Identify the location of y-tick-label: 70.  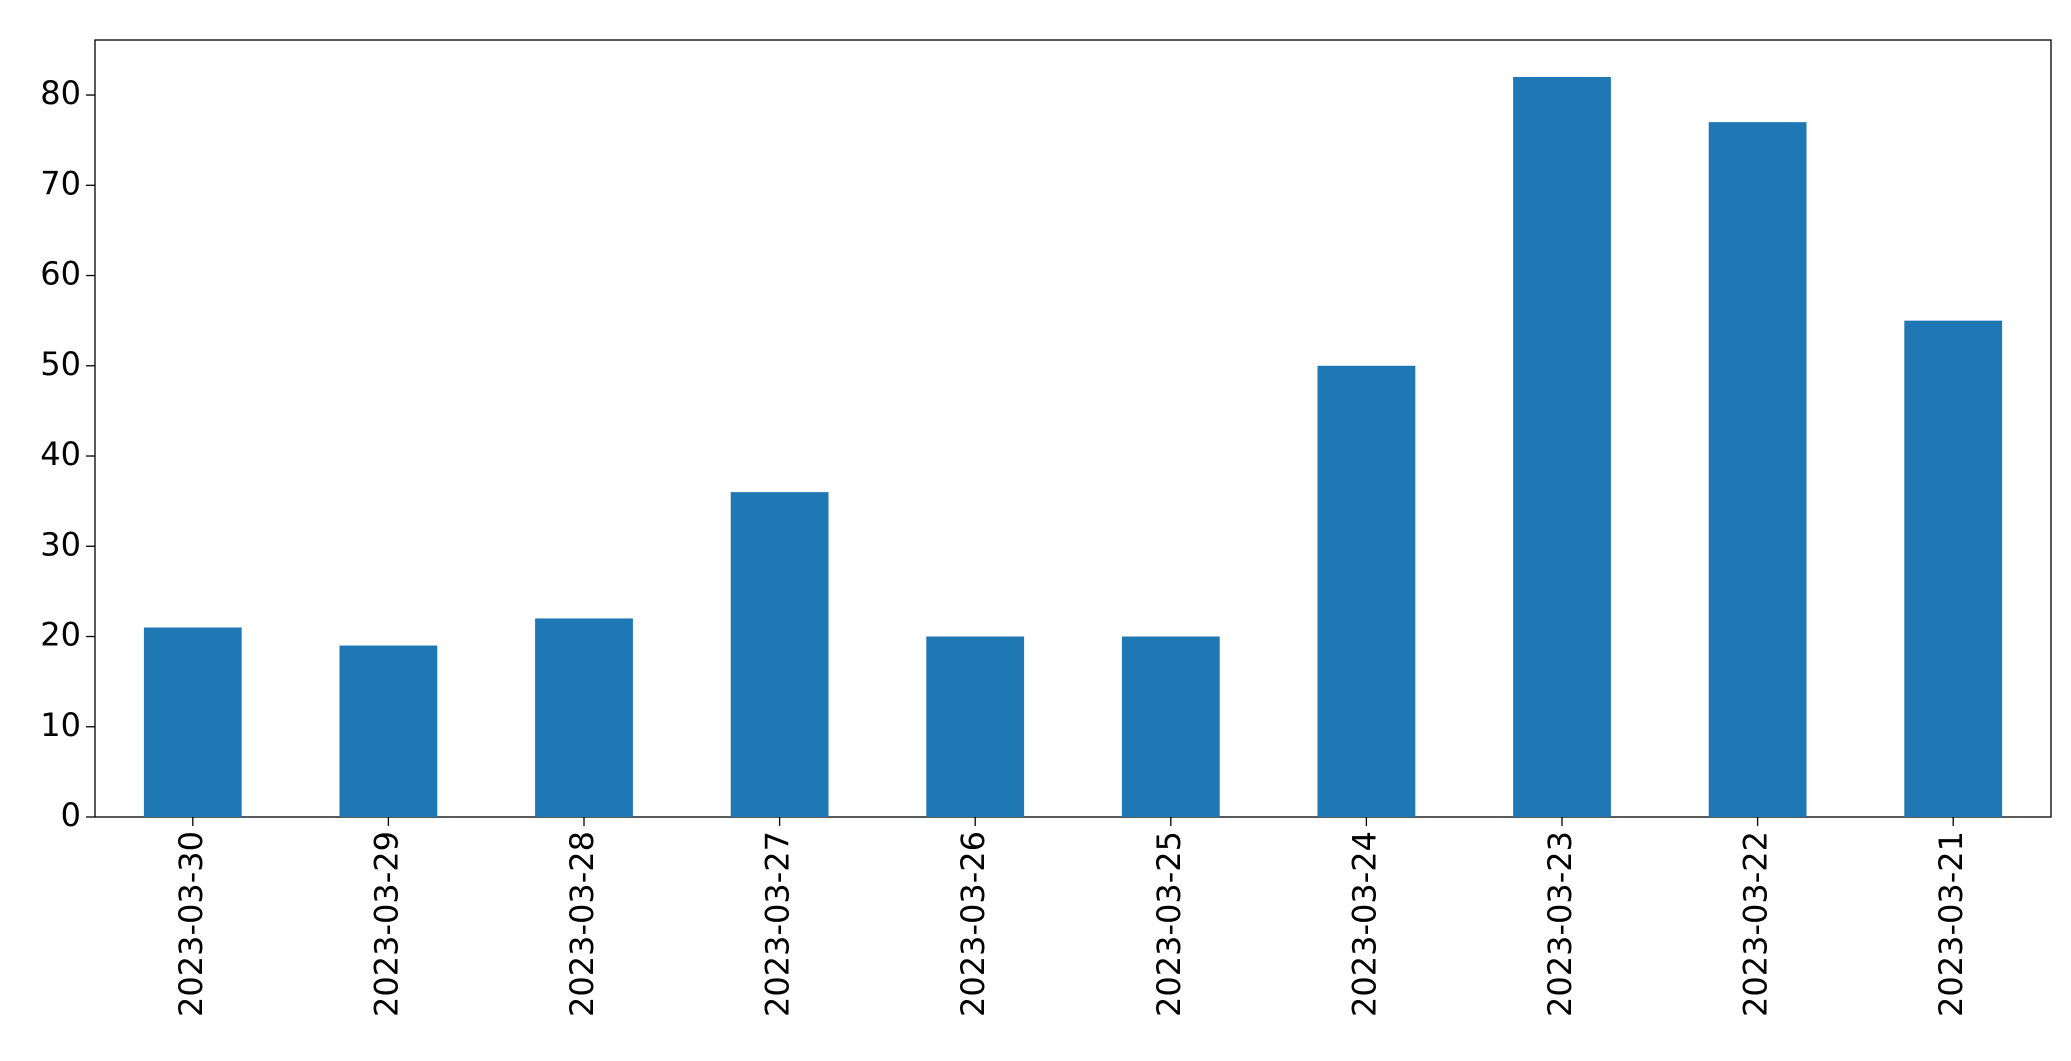
(60, 183).